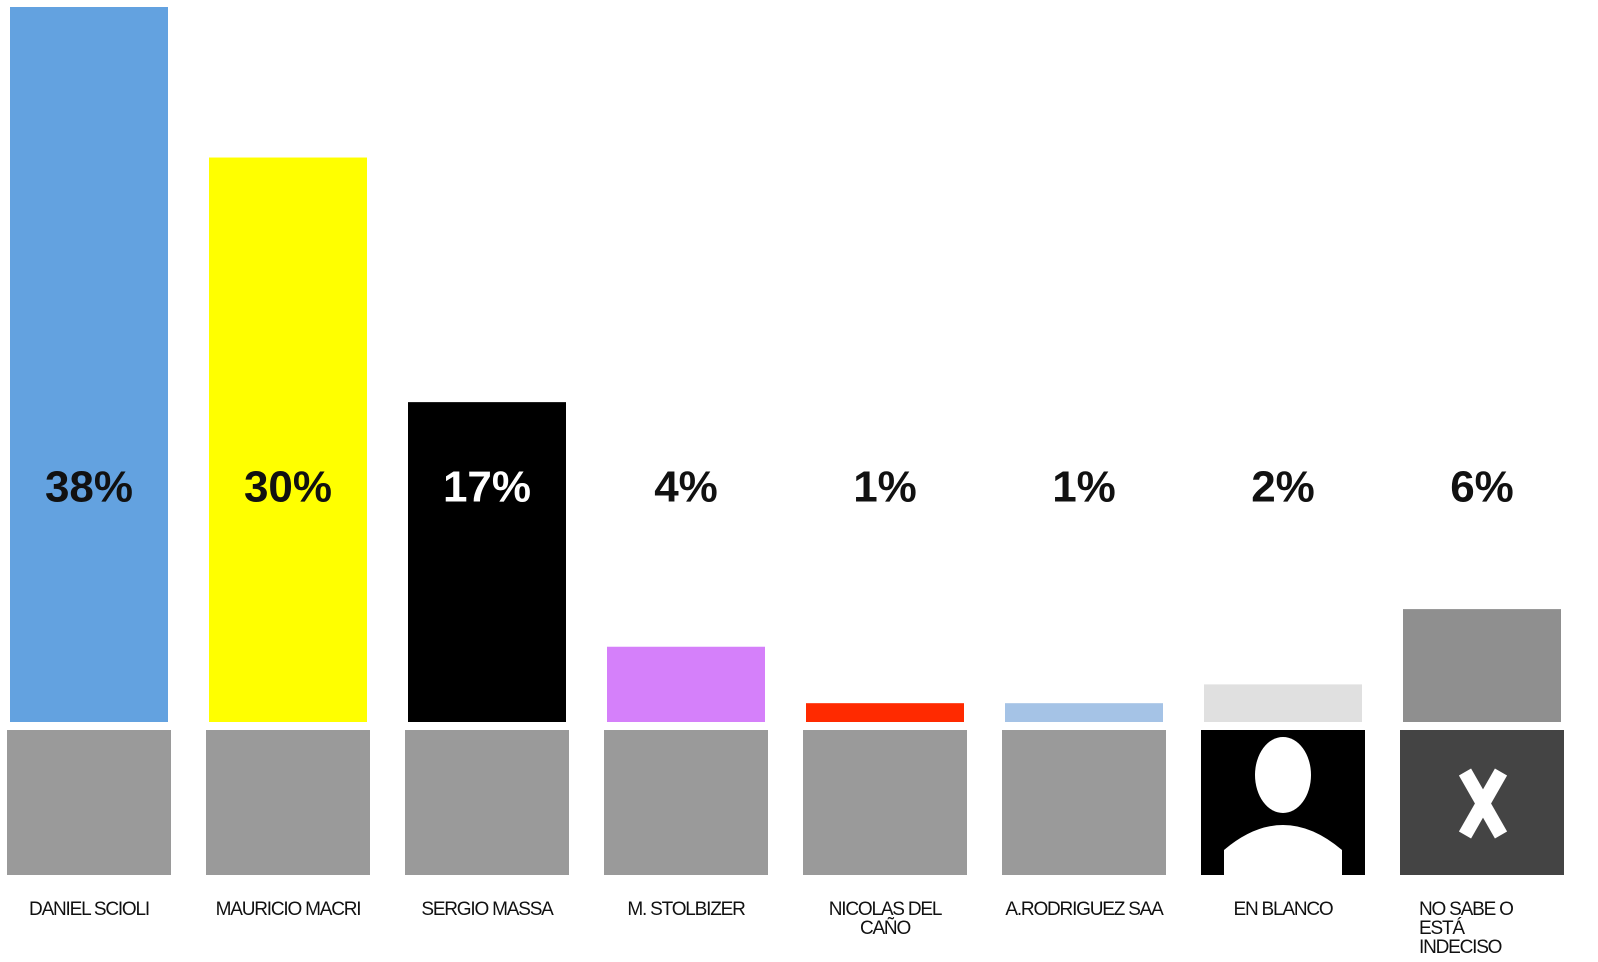  I want to click on category-label: A.RODRIGUEZ SAA, so click(1084, 909).